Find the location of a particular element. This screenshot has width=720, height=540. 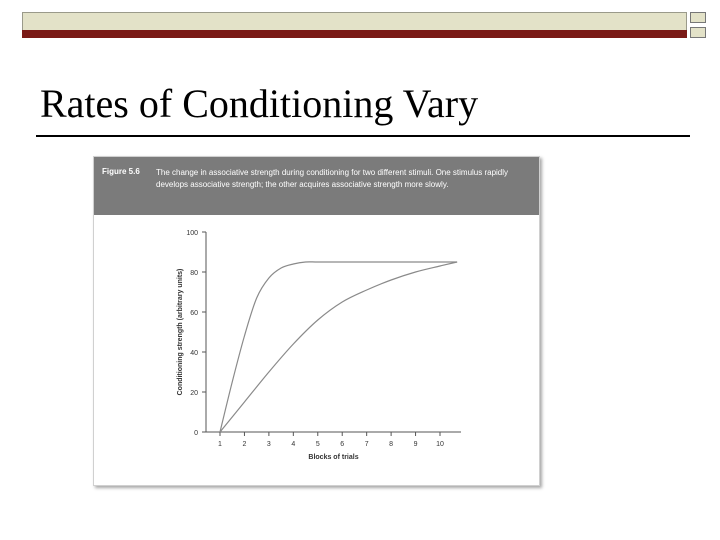

y-tick-label: 40 is located at coordinates (194, 353).